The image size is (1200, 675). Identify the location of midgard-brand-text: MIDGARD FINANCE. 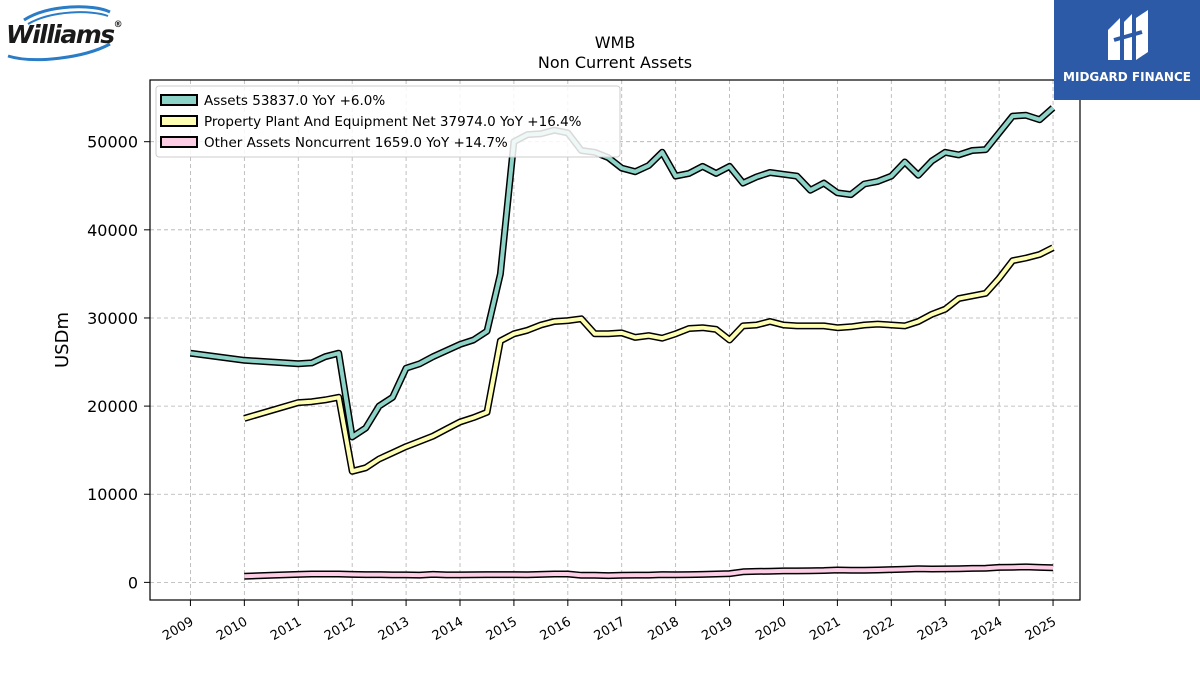
(1127, 77).